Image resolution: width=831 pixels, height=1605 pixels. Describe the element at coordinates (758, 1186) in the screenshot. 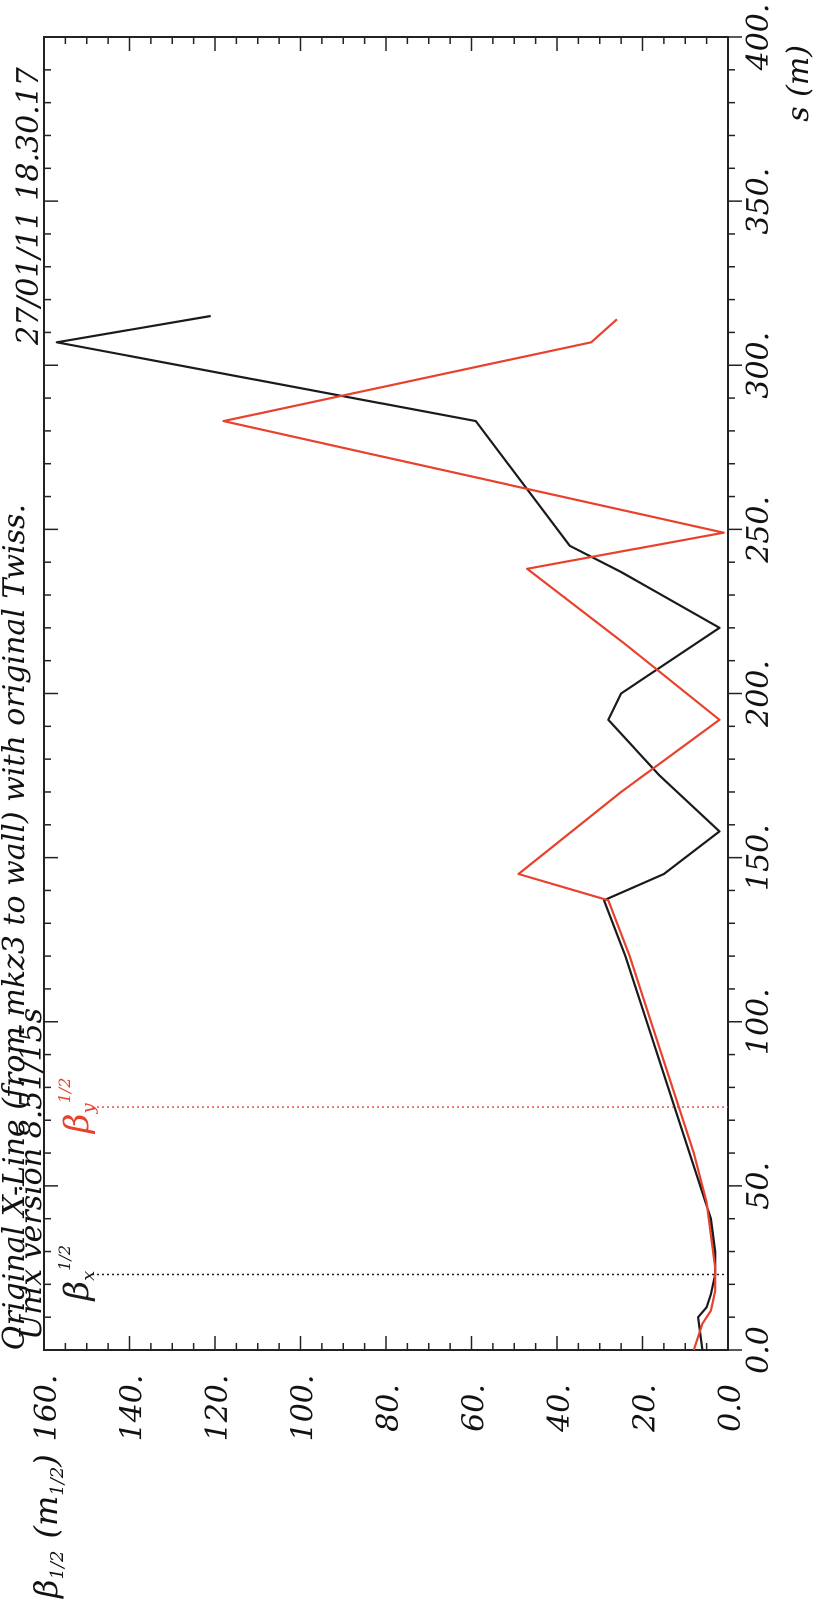

I see `x-tick-label: 50.` at that location.